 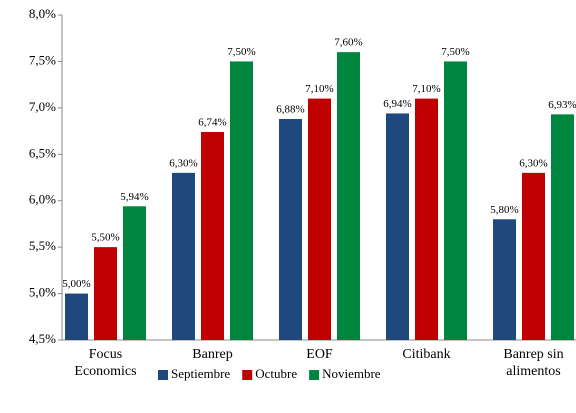 I want to click on legend-label: Octubre, so click(x=276, y=373).